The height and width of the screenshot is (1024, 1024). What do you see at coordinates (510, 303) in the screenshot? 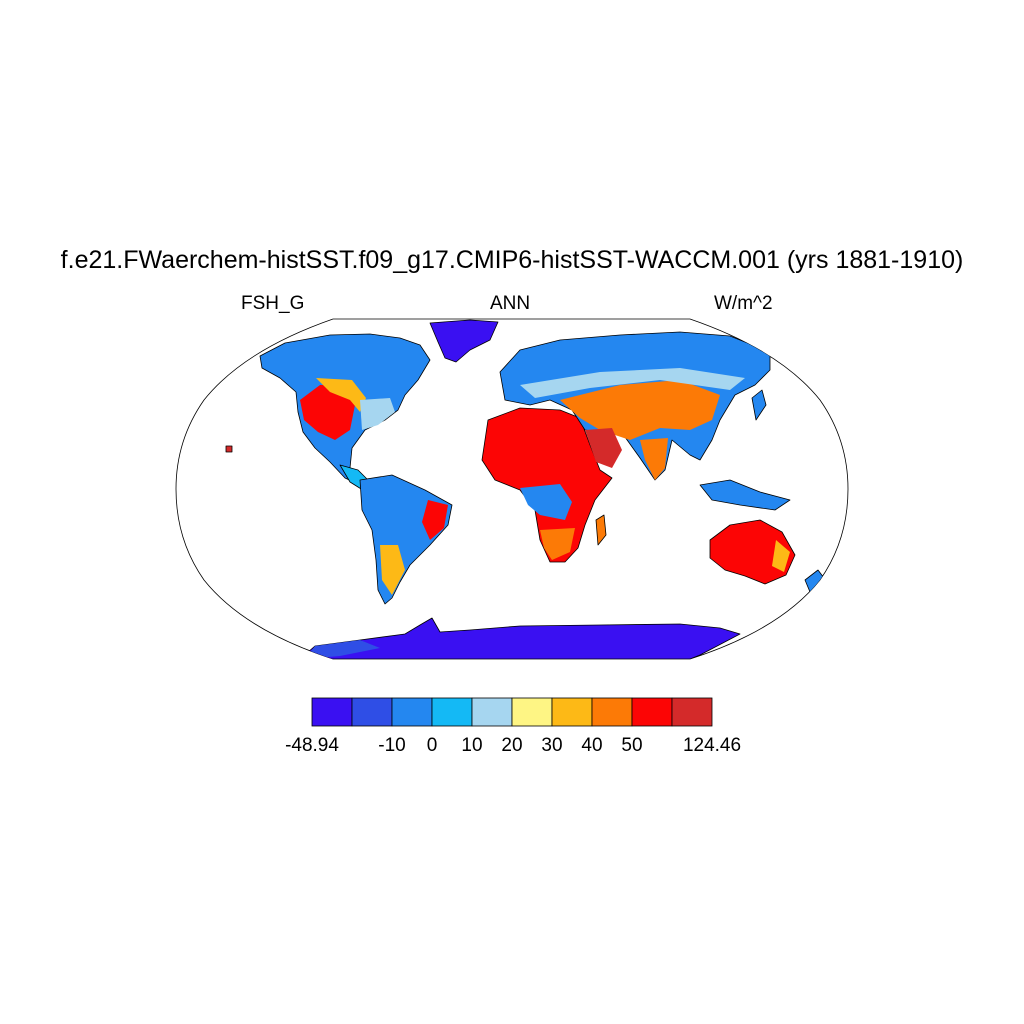
I see `season-label: ANN` at bounding box center [510, 303].